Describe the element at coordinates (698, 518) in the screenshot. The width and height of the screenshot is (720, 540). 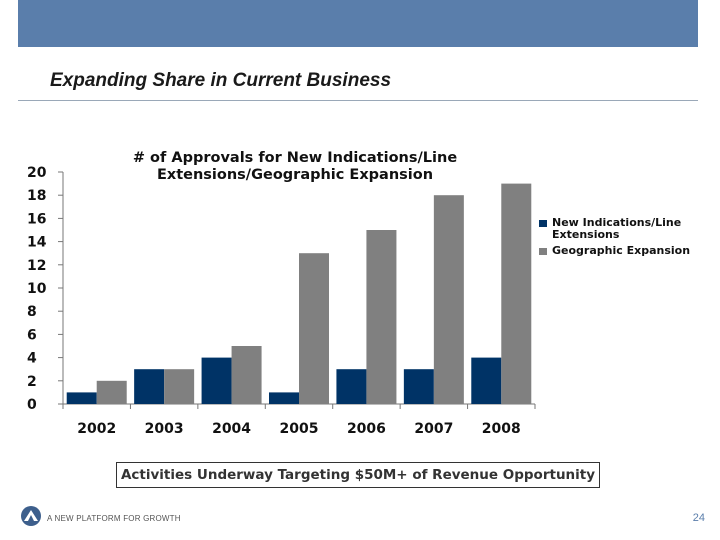
I see `page-number: 24` at that location.